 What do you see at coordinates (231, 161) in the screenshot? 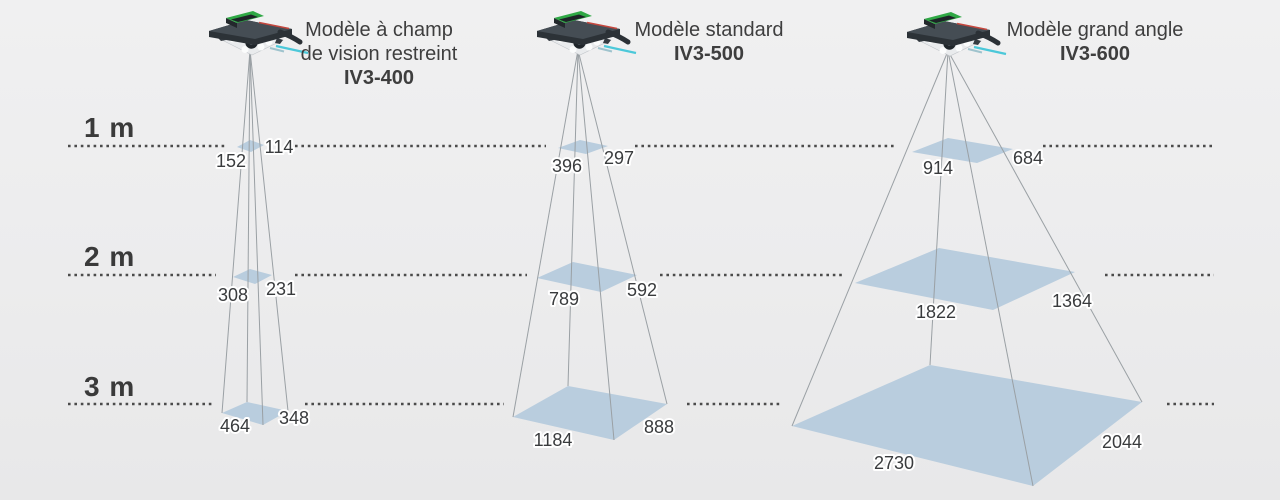
I see `fov-width-1m: 152` at bounding box center [231, 161].